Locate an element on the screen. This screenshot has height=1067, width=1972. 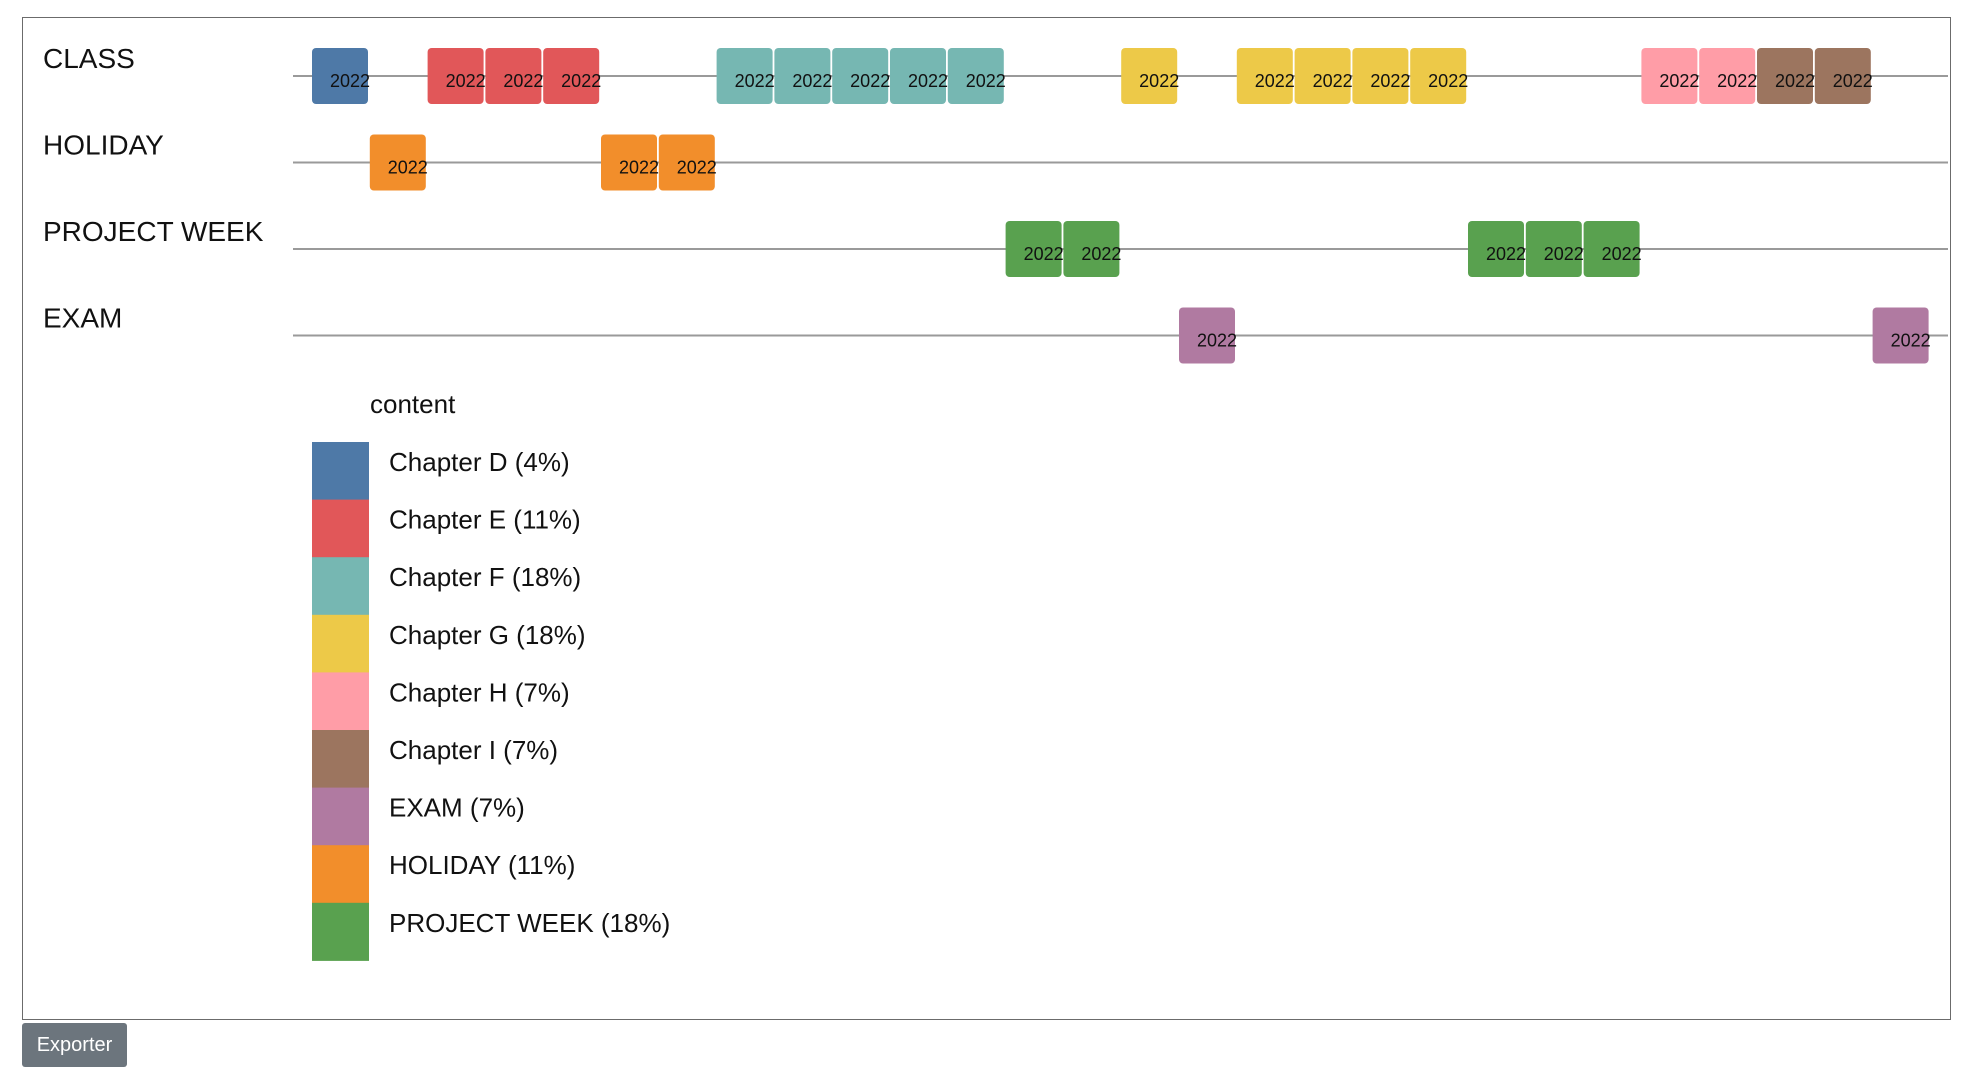
legend-label: Chapter I (7%) is located at coordinates (473, 750).